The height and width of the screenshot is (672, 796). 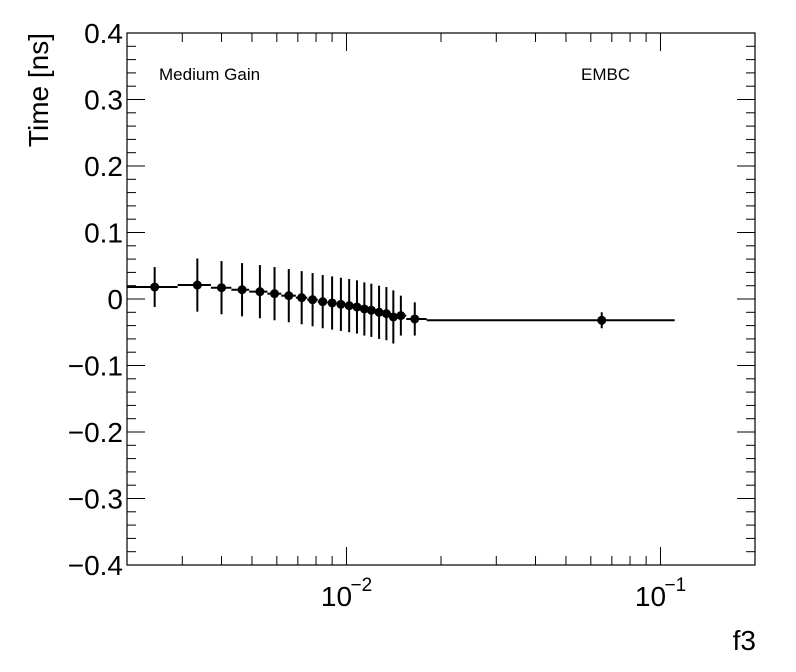 I want to click on y-tick-label: 0.1, so click(x=103, y=233).